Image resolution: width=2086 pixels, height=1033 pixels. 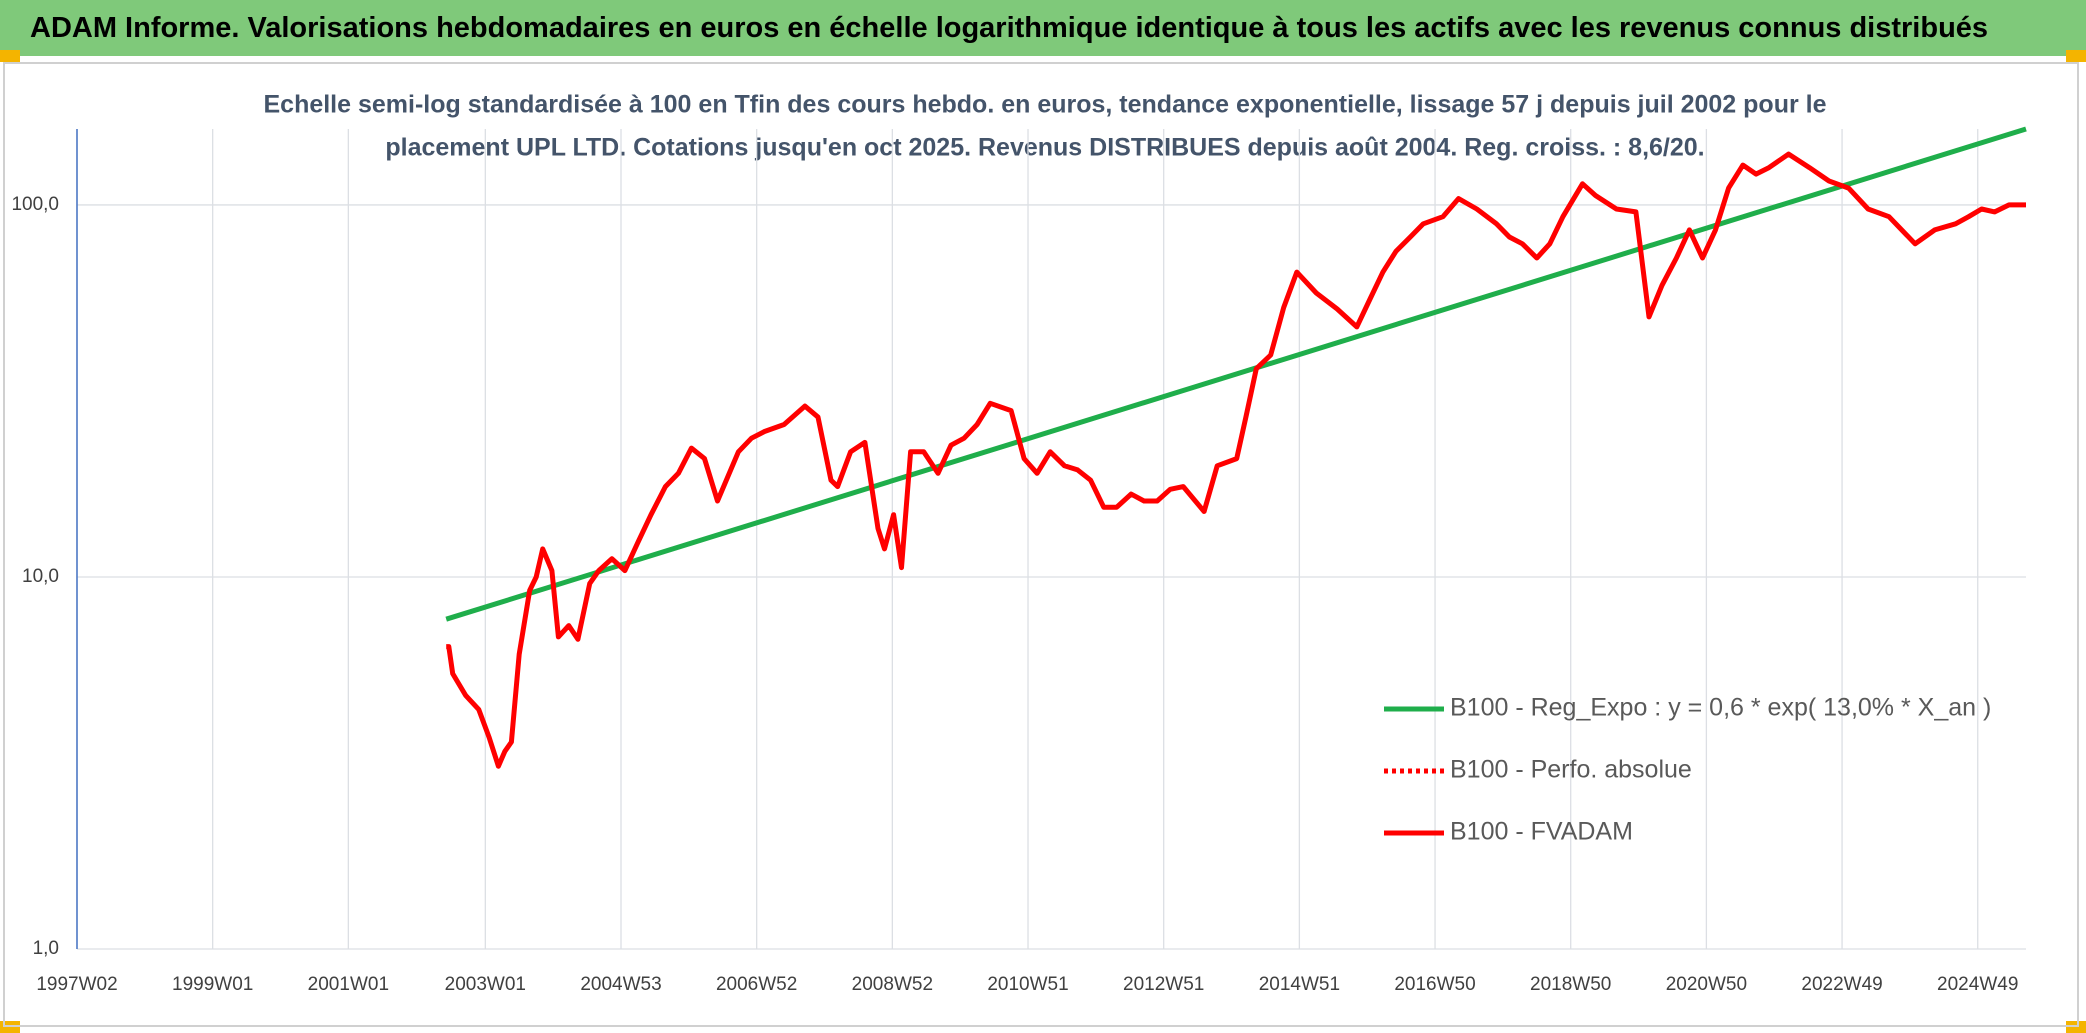 What do you see at coordinates (212, 984) in the screenshot?
I see `x-tick-label: 1999W01` at bounding box center [212, 984].